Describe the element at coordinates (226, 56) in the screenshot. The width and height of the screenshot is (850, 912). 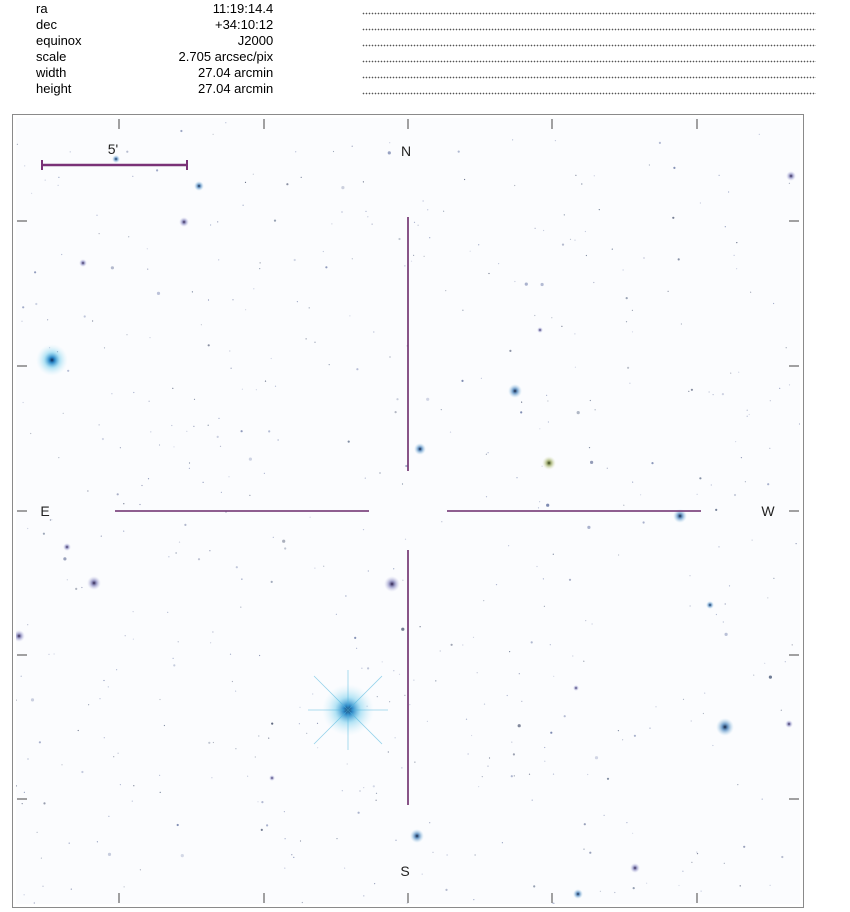
I see `info-value: 2.705 arcsec/pix` at that location.